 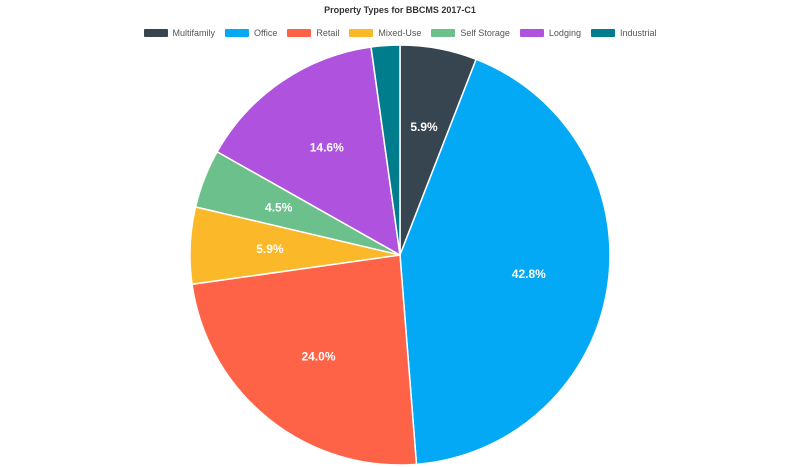 I want to click on legend-item: Self Storage, so click(x=470, y=33).